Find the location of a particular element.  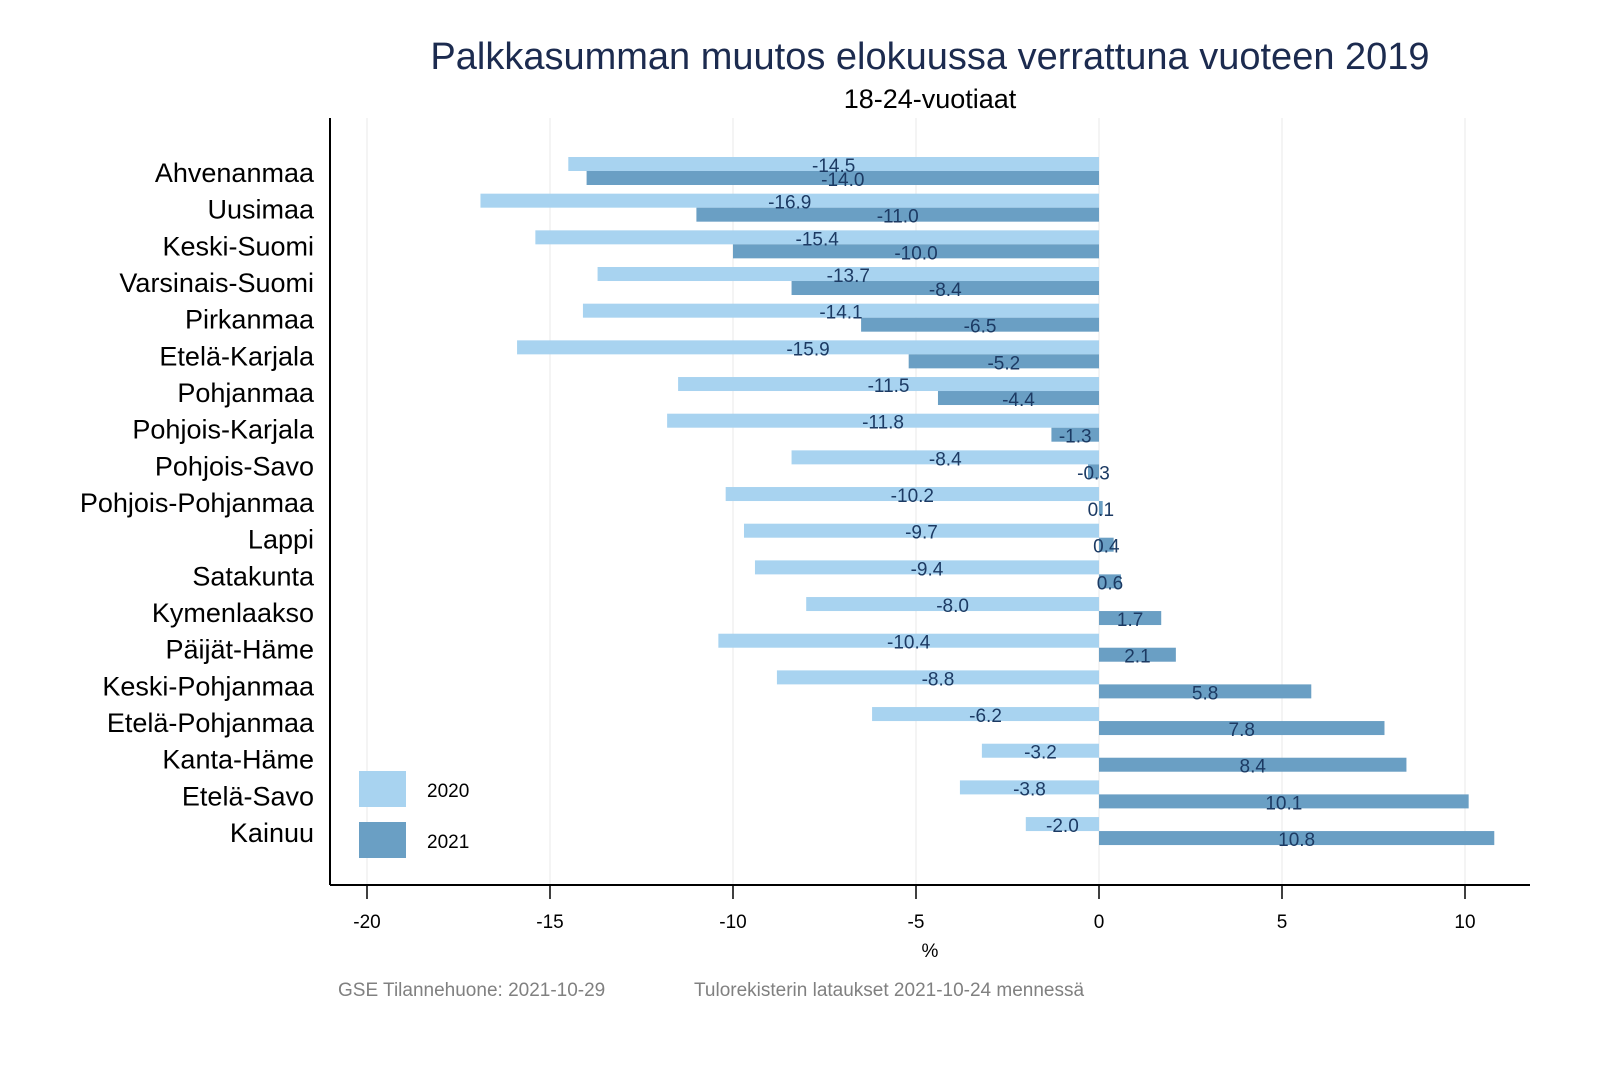

data-label-2021: -6.5 is located at coordinates (980, 327).